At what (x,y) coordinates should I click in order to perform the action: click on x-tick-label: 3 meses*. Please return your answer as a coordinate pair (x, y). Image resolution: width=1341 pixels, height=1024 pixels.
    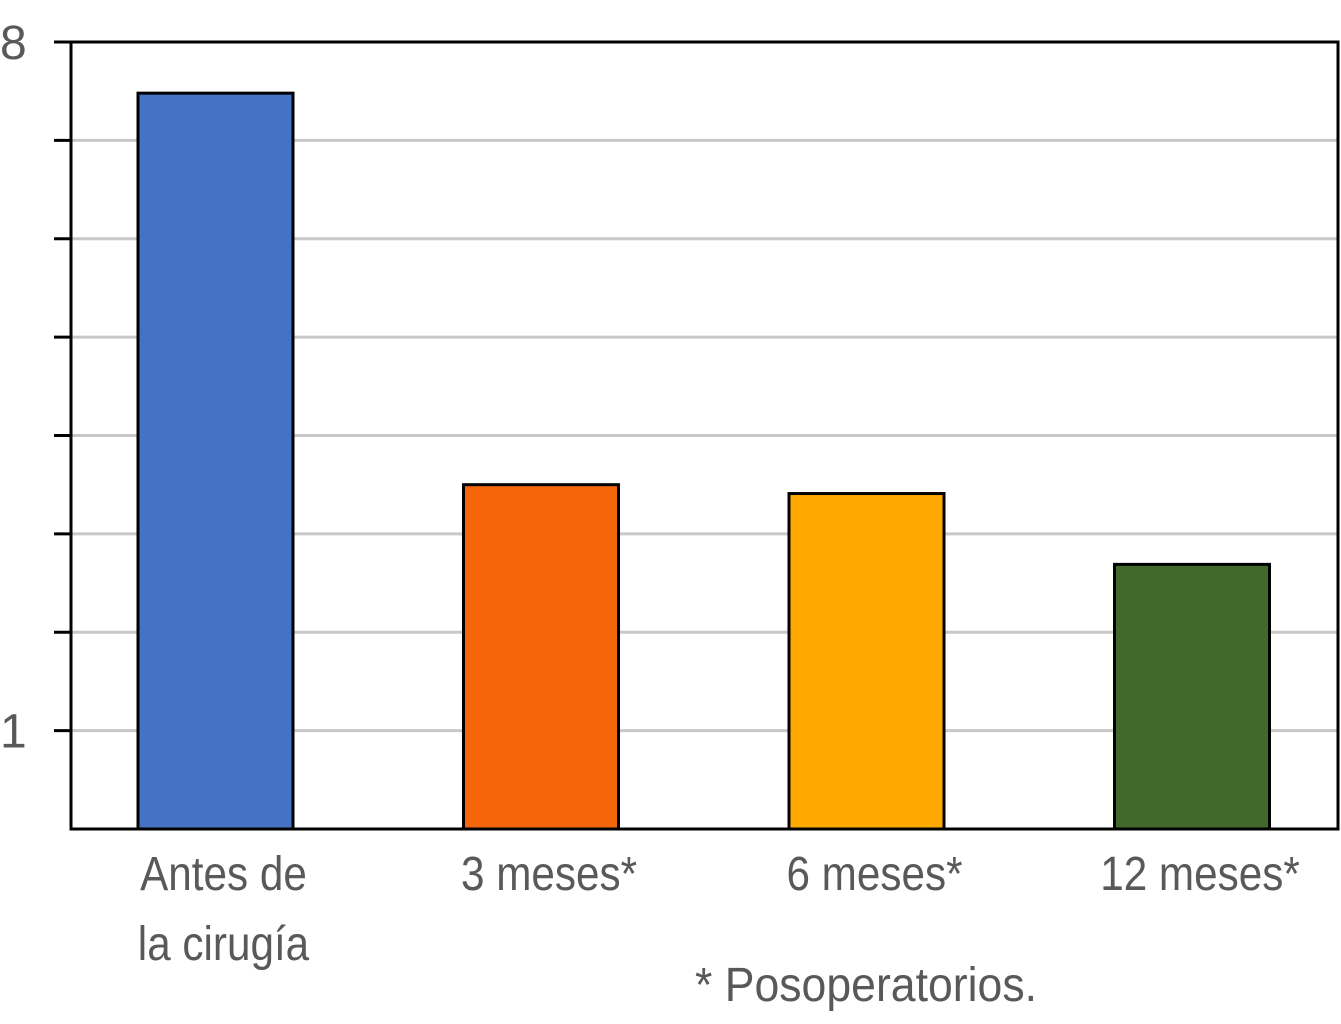
    Looking at the image, I should click on (549, 873).